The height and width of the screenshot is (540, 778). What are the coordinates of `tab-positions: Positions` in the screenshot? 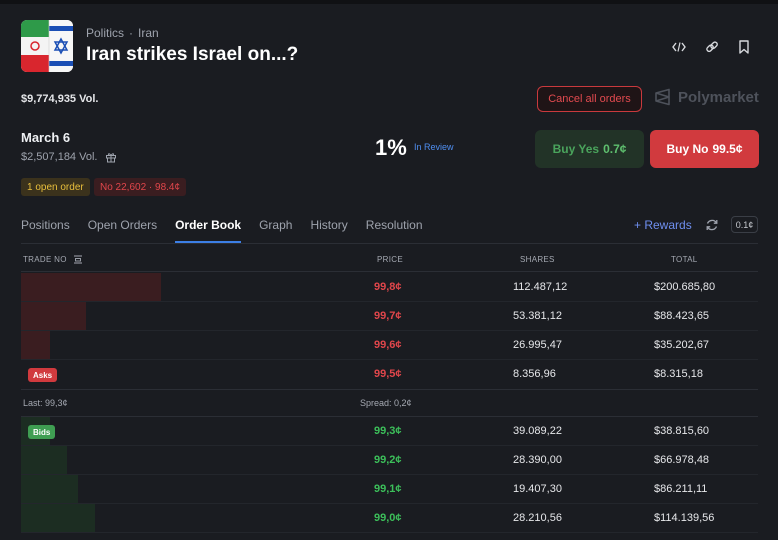 It's located at (45, 225).